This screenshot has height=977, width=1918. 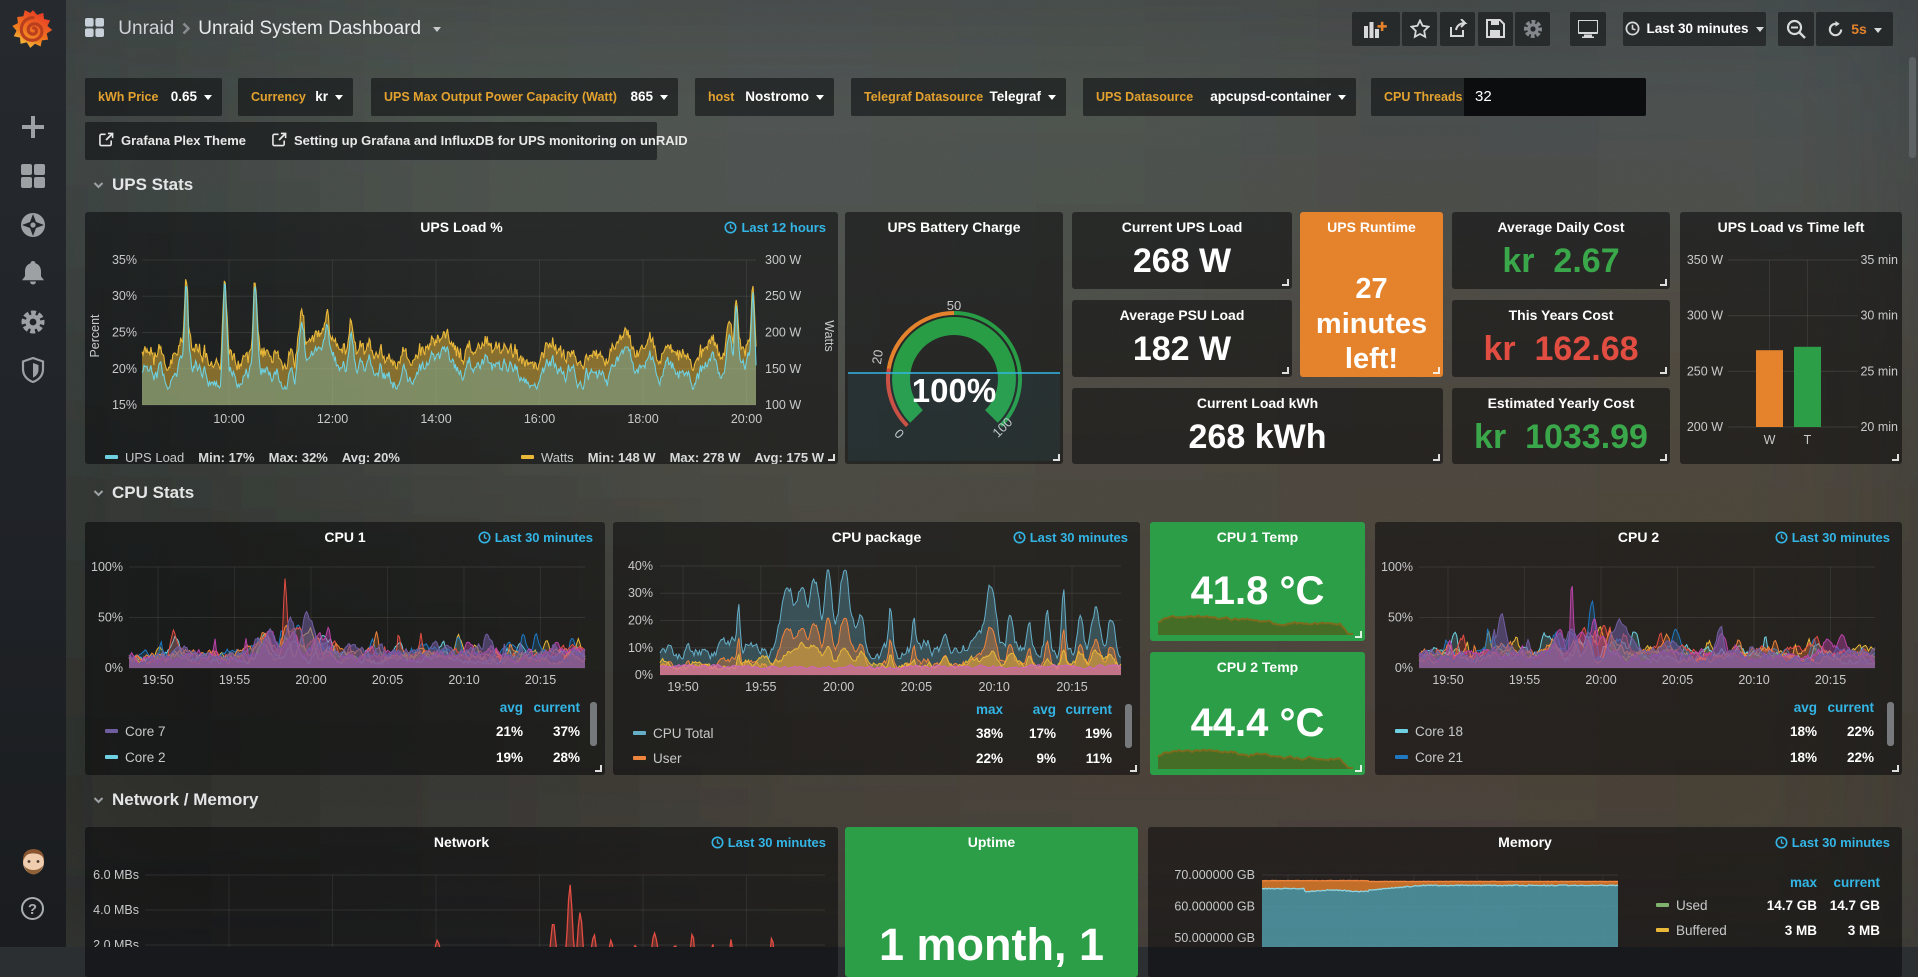 What do you see at coordinates (332, 419) in the screenshot?
I see `svg-text: 12:00` at bounding box center [332, 419].